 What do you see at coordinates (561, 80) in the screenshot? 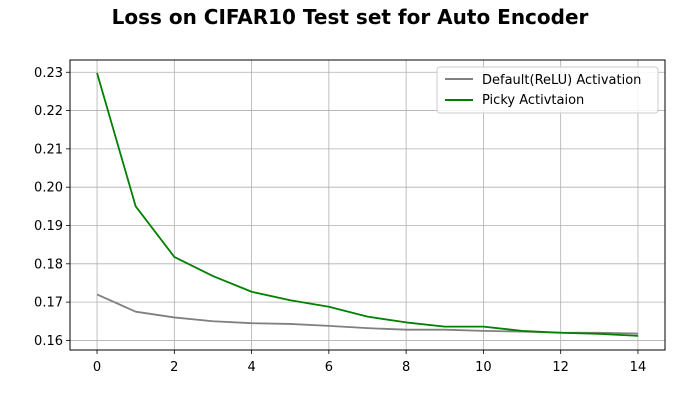
I see `legend-label-default: Default(ReLU) Activation` at bounding box center [561, 80].